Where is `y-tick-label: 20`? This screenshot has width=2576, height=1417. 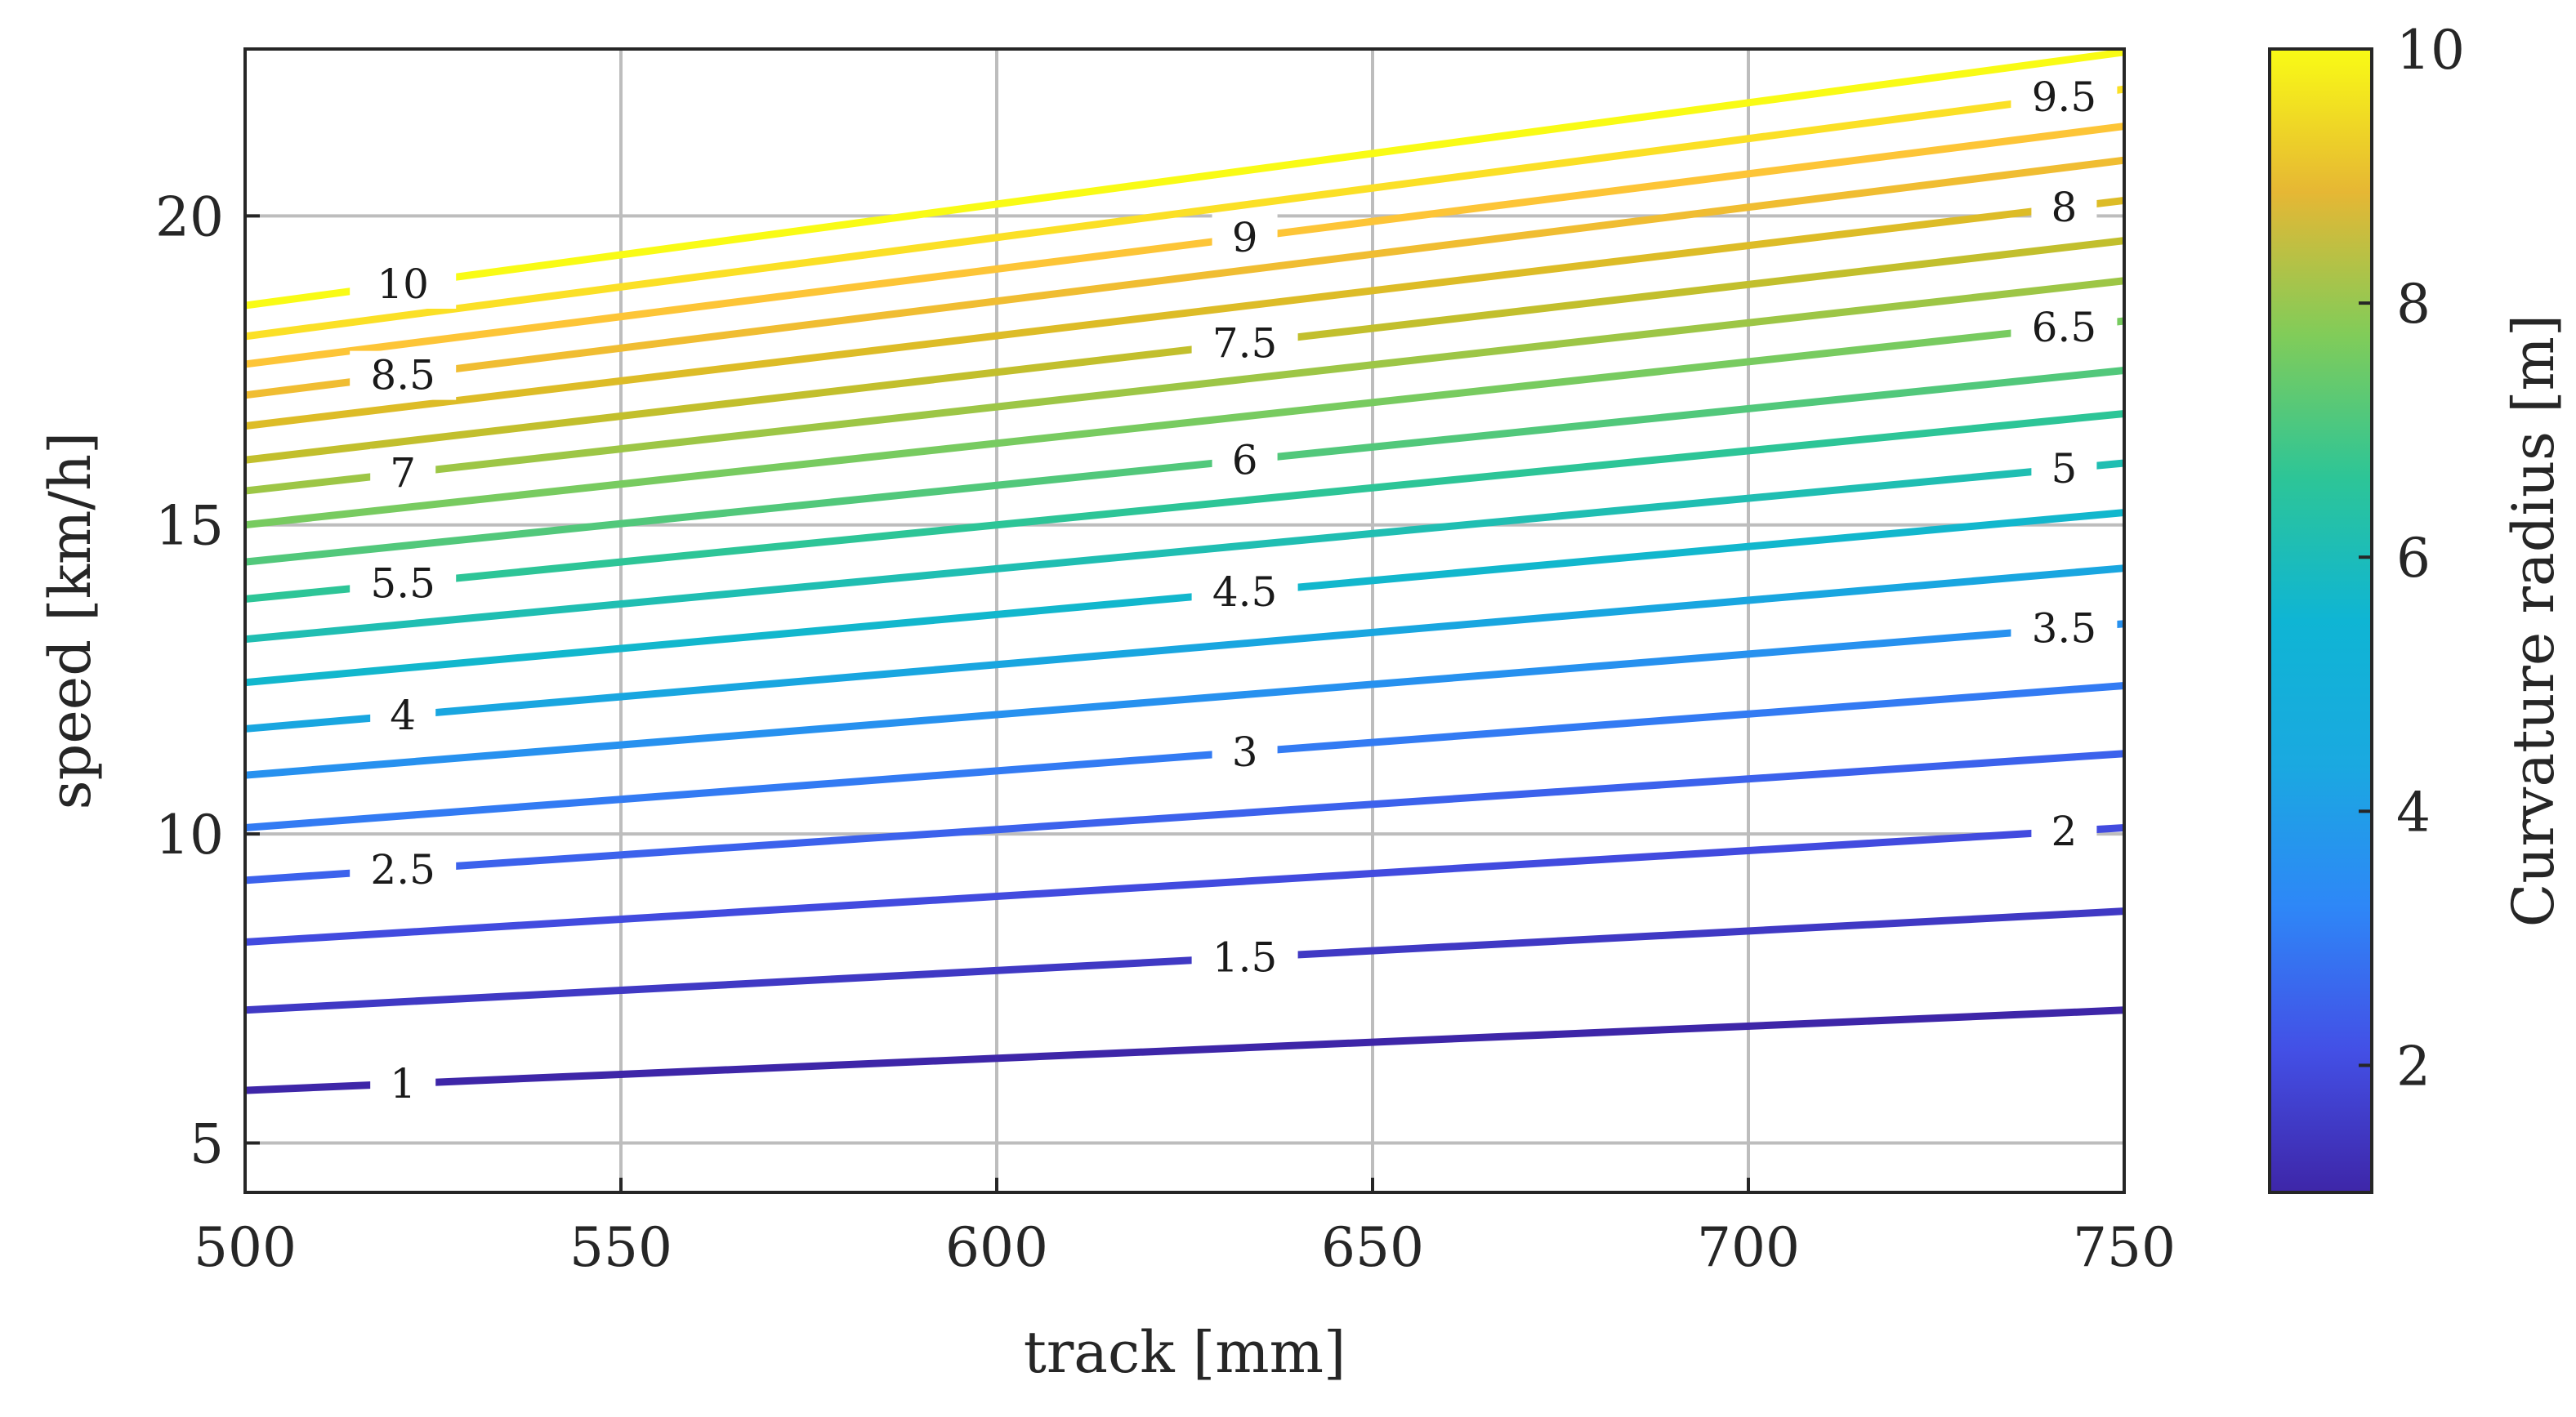
y-tick-label: 20 is located at coordinates (190, 216).